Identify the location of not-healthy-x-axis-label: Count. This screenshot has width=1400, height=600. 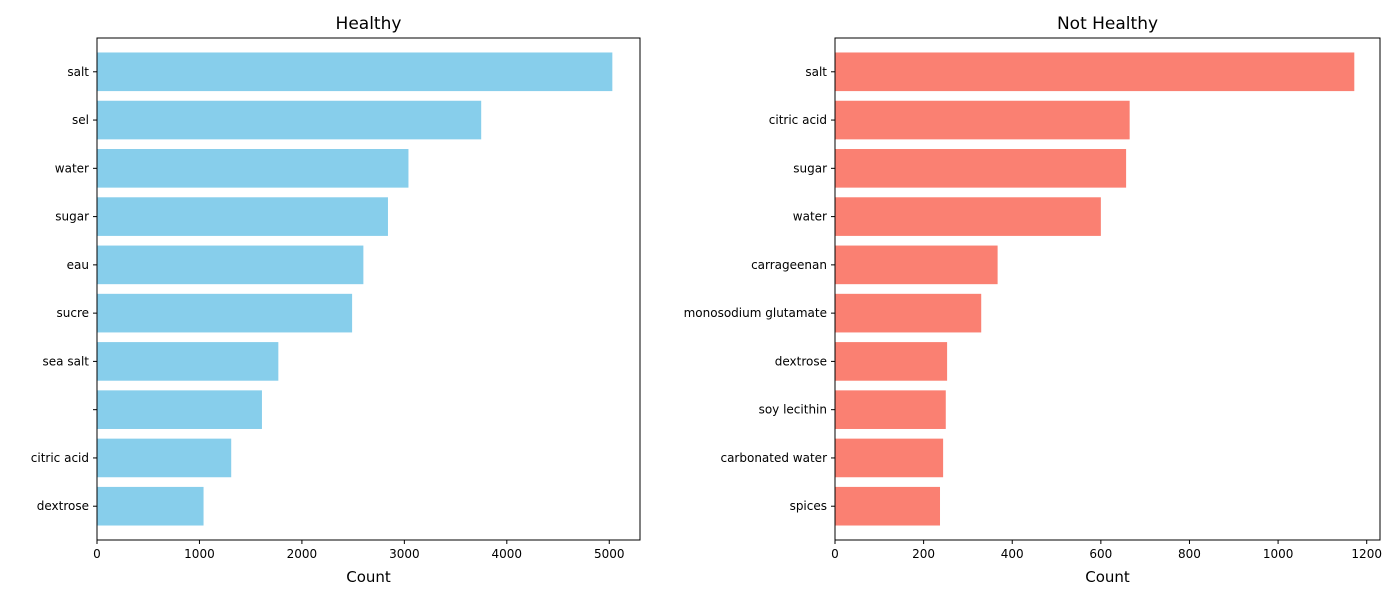
(1107, 577).